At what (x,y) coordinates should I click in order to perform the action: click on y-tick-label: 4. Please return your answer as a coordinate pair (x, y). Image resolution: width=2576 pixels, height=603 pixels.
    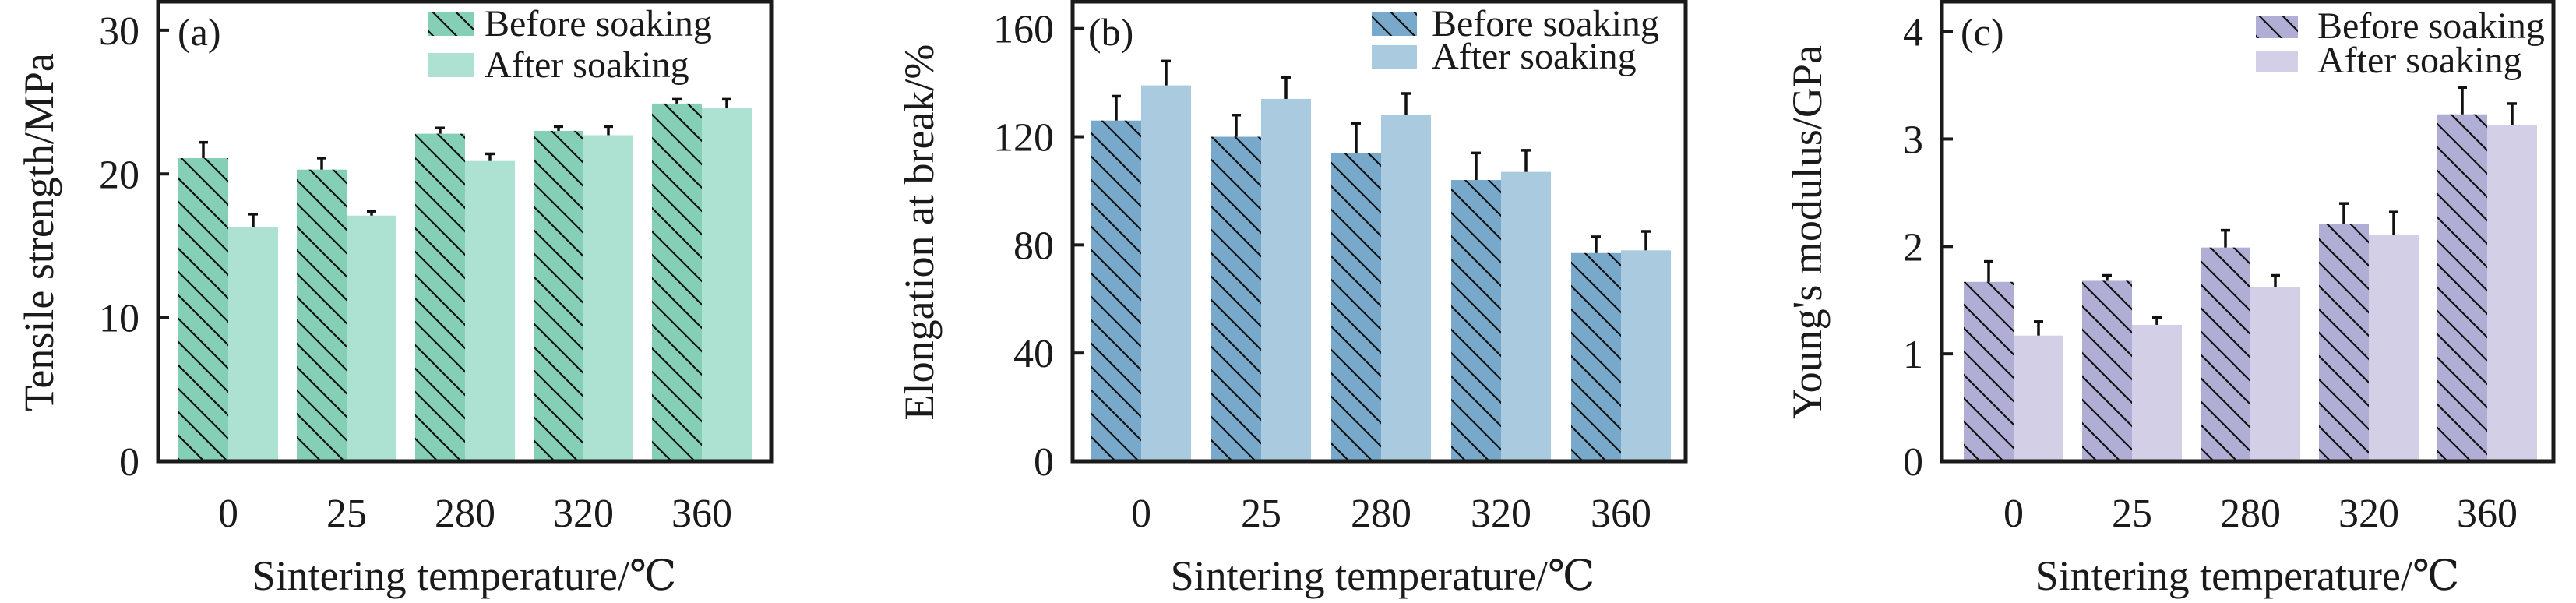
    Looking at the image, I should click on (1913, 33).